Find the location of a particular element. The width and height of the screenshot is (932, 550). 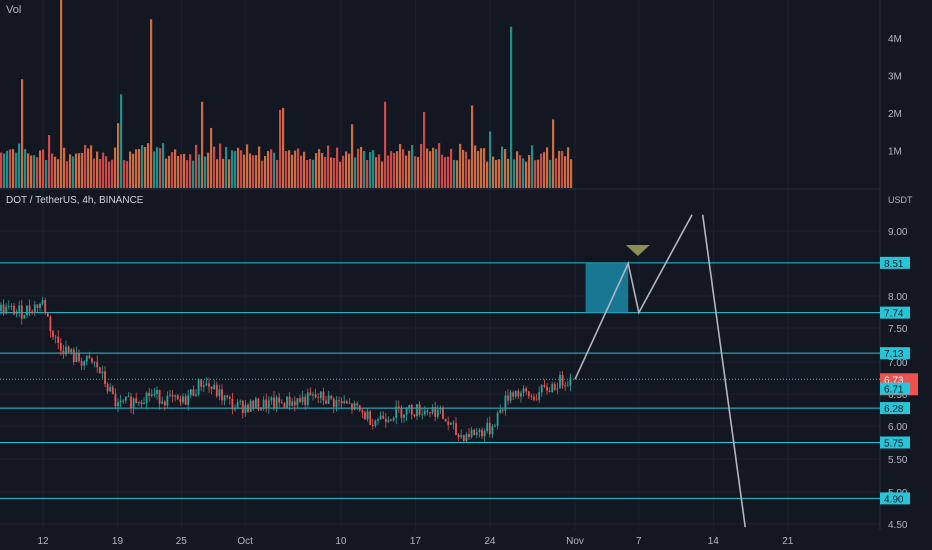

price-tick-label: 7.50 is located at coordinates (898, 329).